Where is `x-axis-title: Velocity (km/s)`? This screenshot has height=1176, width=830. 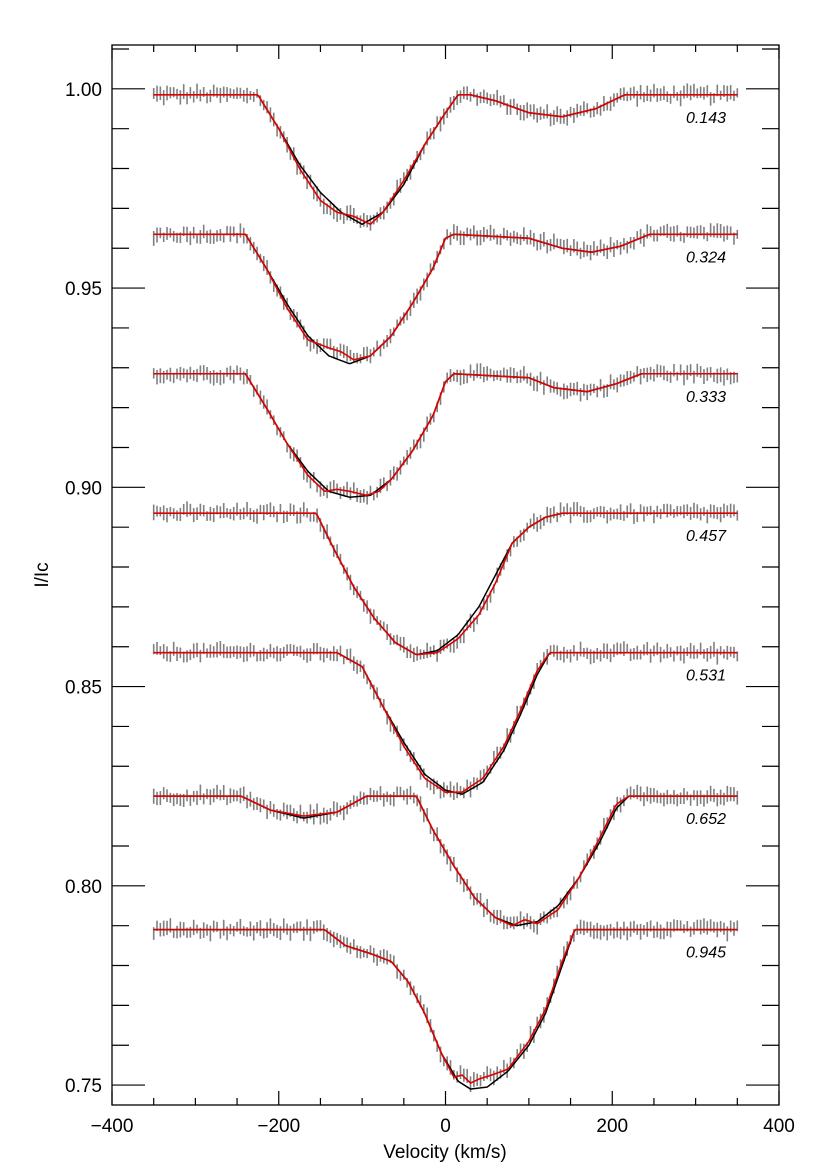 x-axis-title: Velocity (km/s) is located at coordinates (445, 1152).